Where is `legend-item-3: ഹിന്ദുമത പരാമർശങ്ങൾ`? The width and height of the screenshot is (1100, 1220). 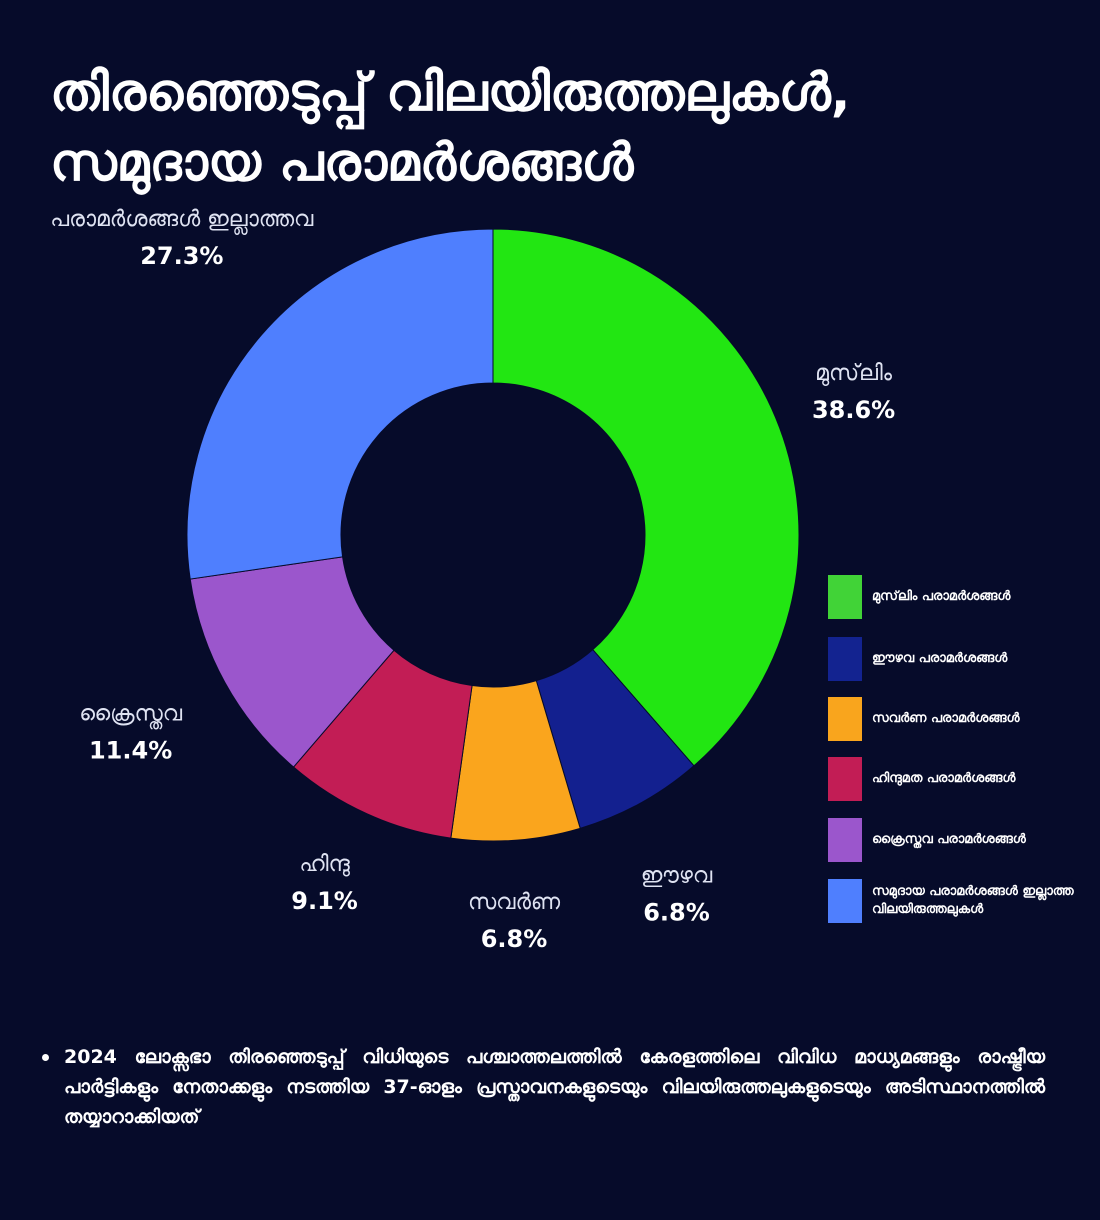
legend-item-3: ഹിന്ദുമത പരാമർശങ്ങൾ is located at coordinates (958, 779).